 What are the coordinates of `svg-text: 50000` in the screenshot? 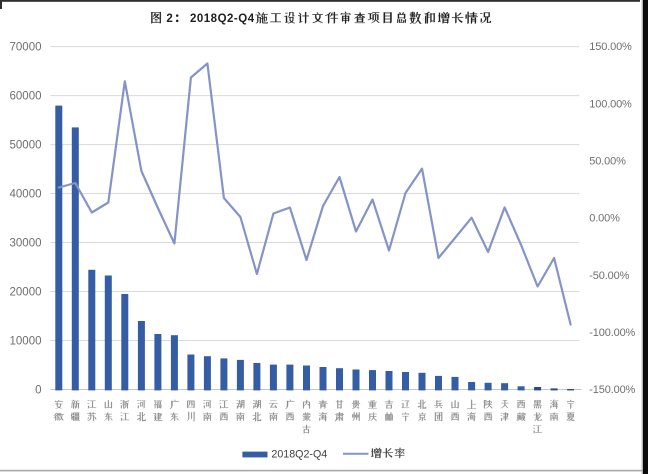 It's located at (26, 146).